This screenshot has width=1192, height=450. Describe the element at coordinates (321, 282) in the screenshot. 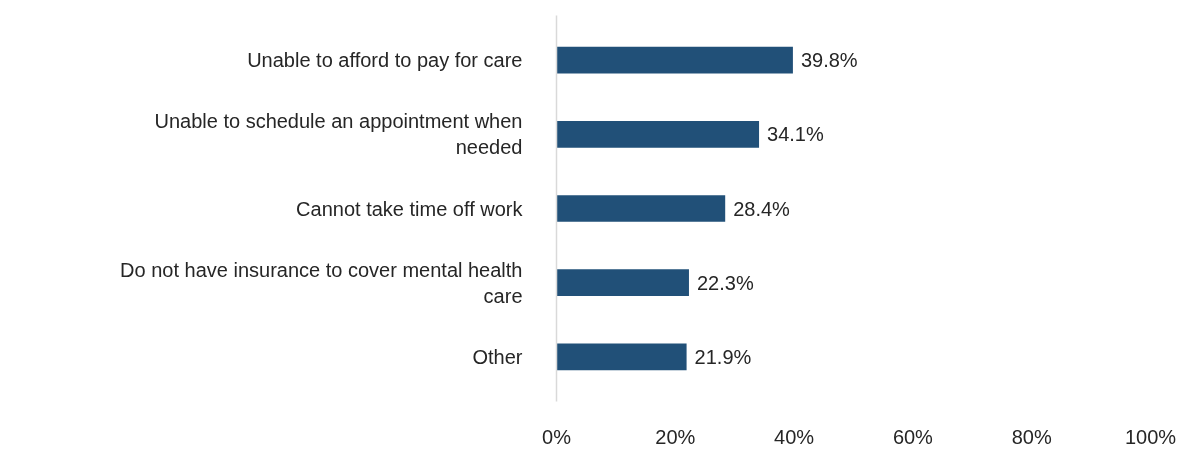

I see `y-tick-label: Do not have insurance to cover mental health care` at that location.